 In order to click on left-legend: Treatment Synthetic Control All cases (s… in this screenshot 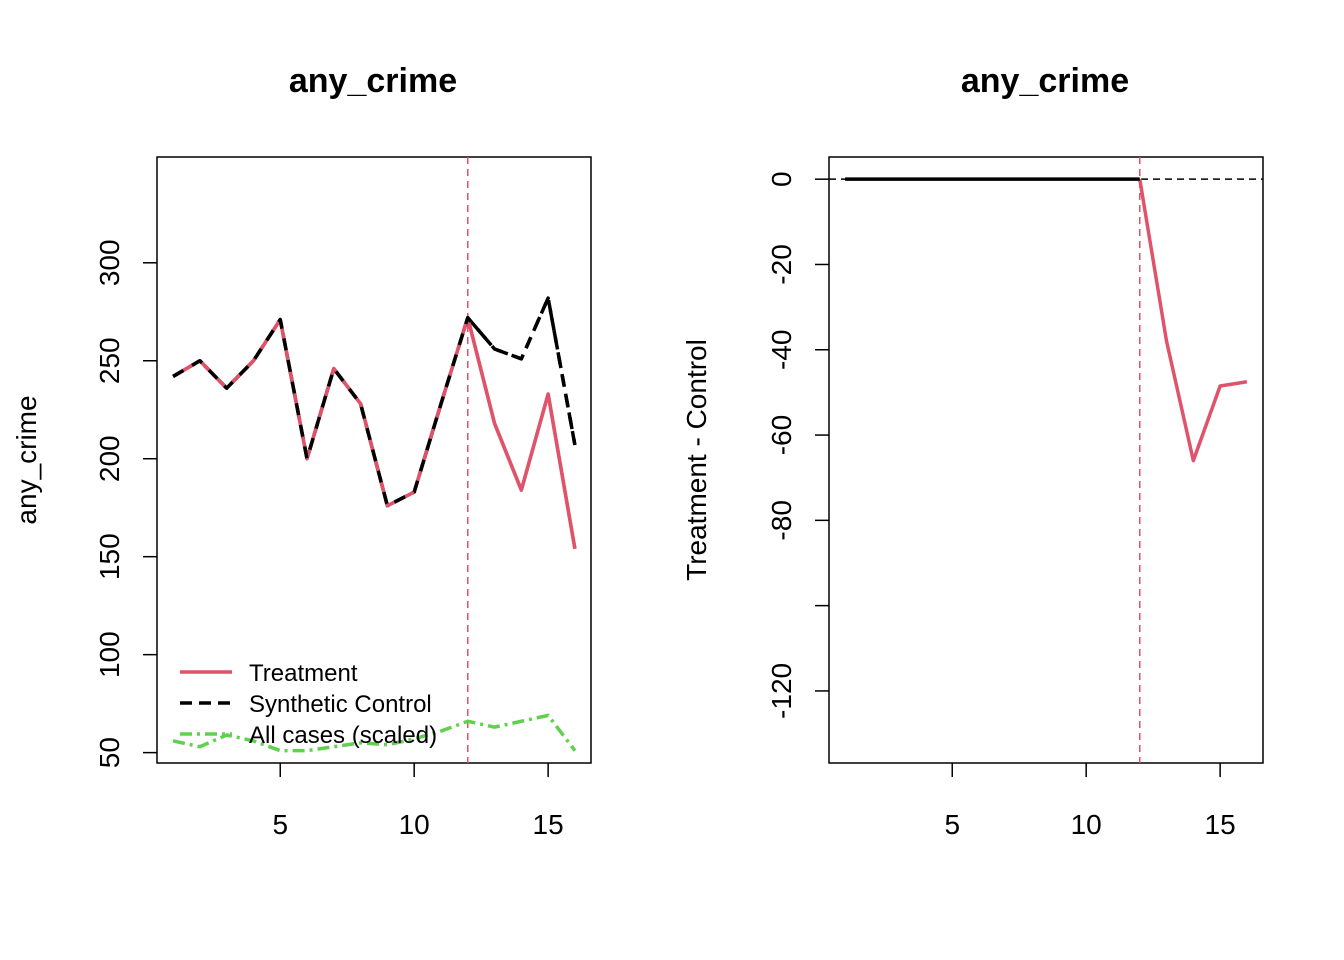, I will do `click(308, 704)`.